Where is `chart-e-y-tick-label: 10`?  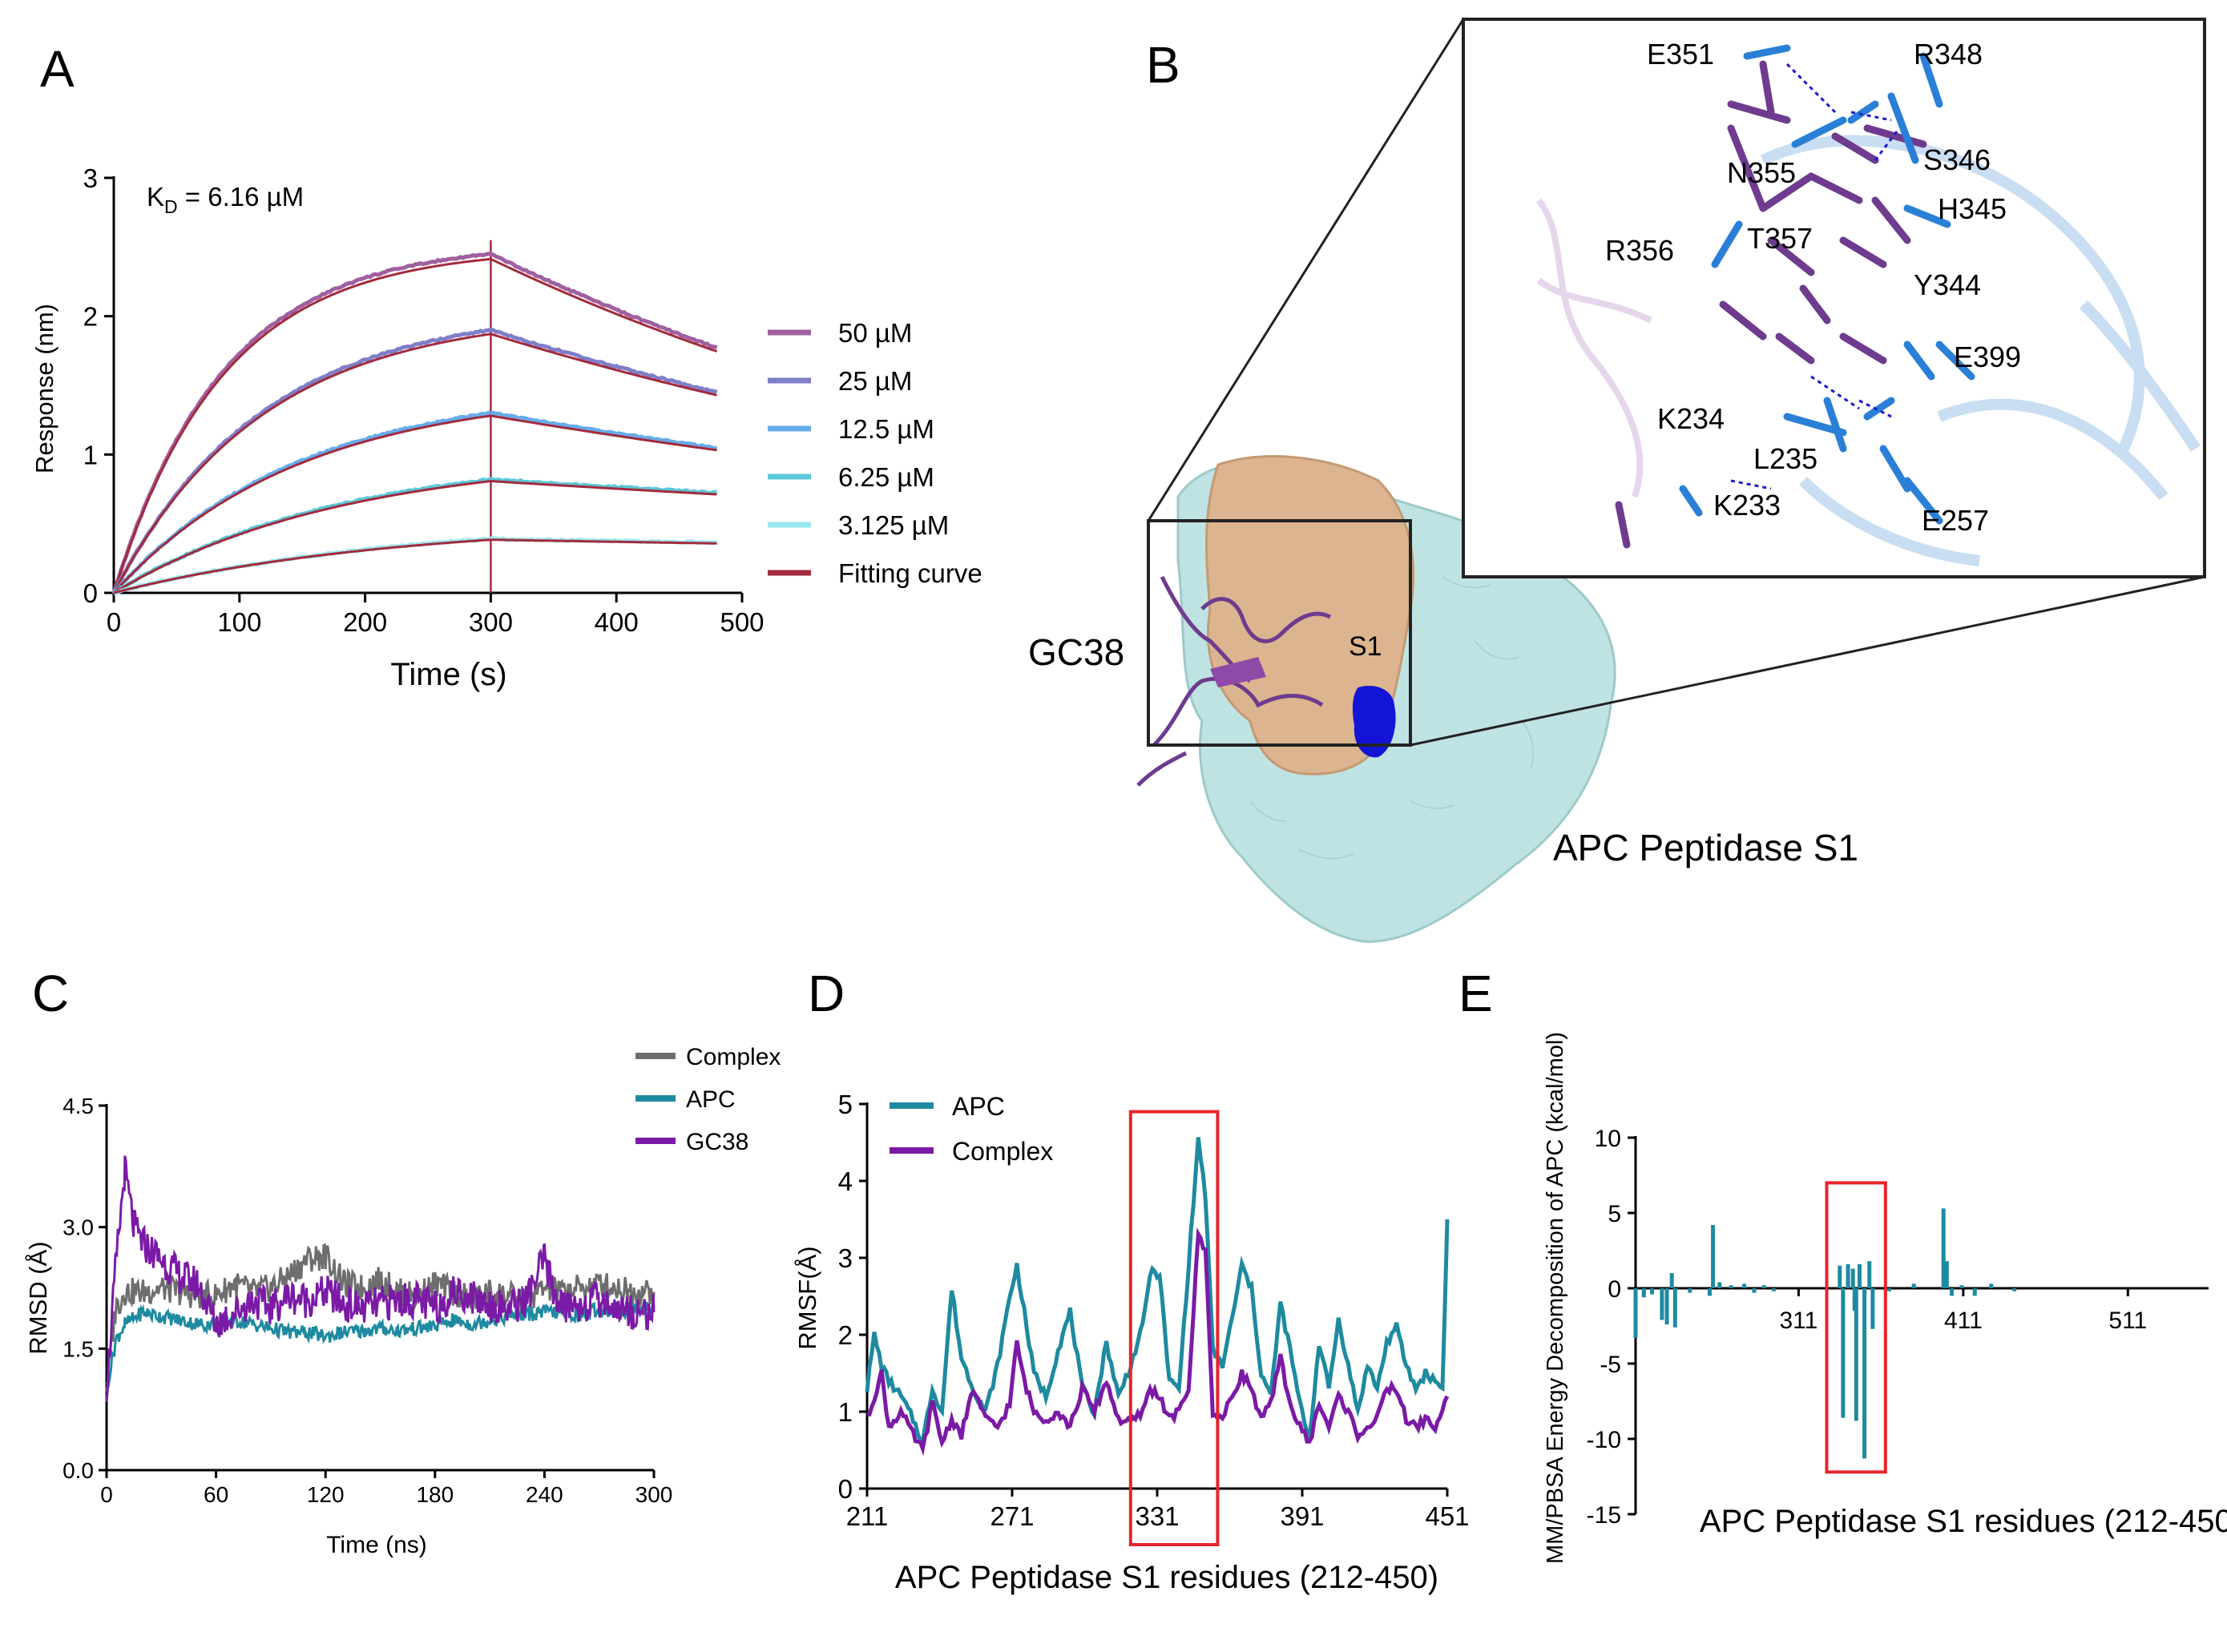
chart-e-y-tick-label: 10 is located at coordinates (1608, 1139).